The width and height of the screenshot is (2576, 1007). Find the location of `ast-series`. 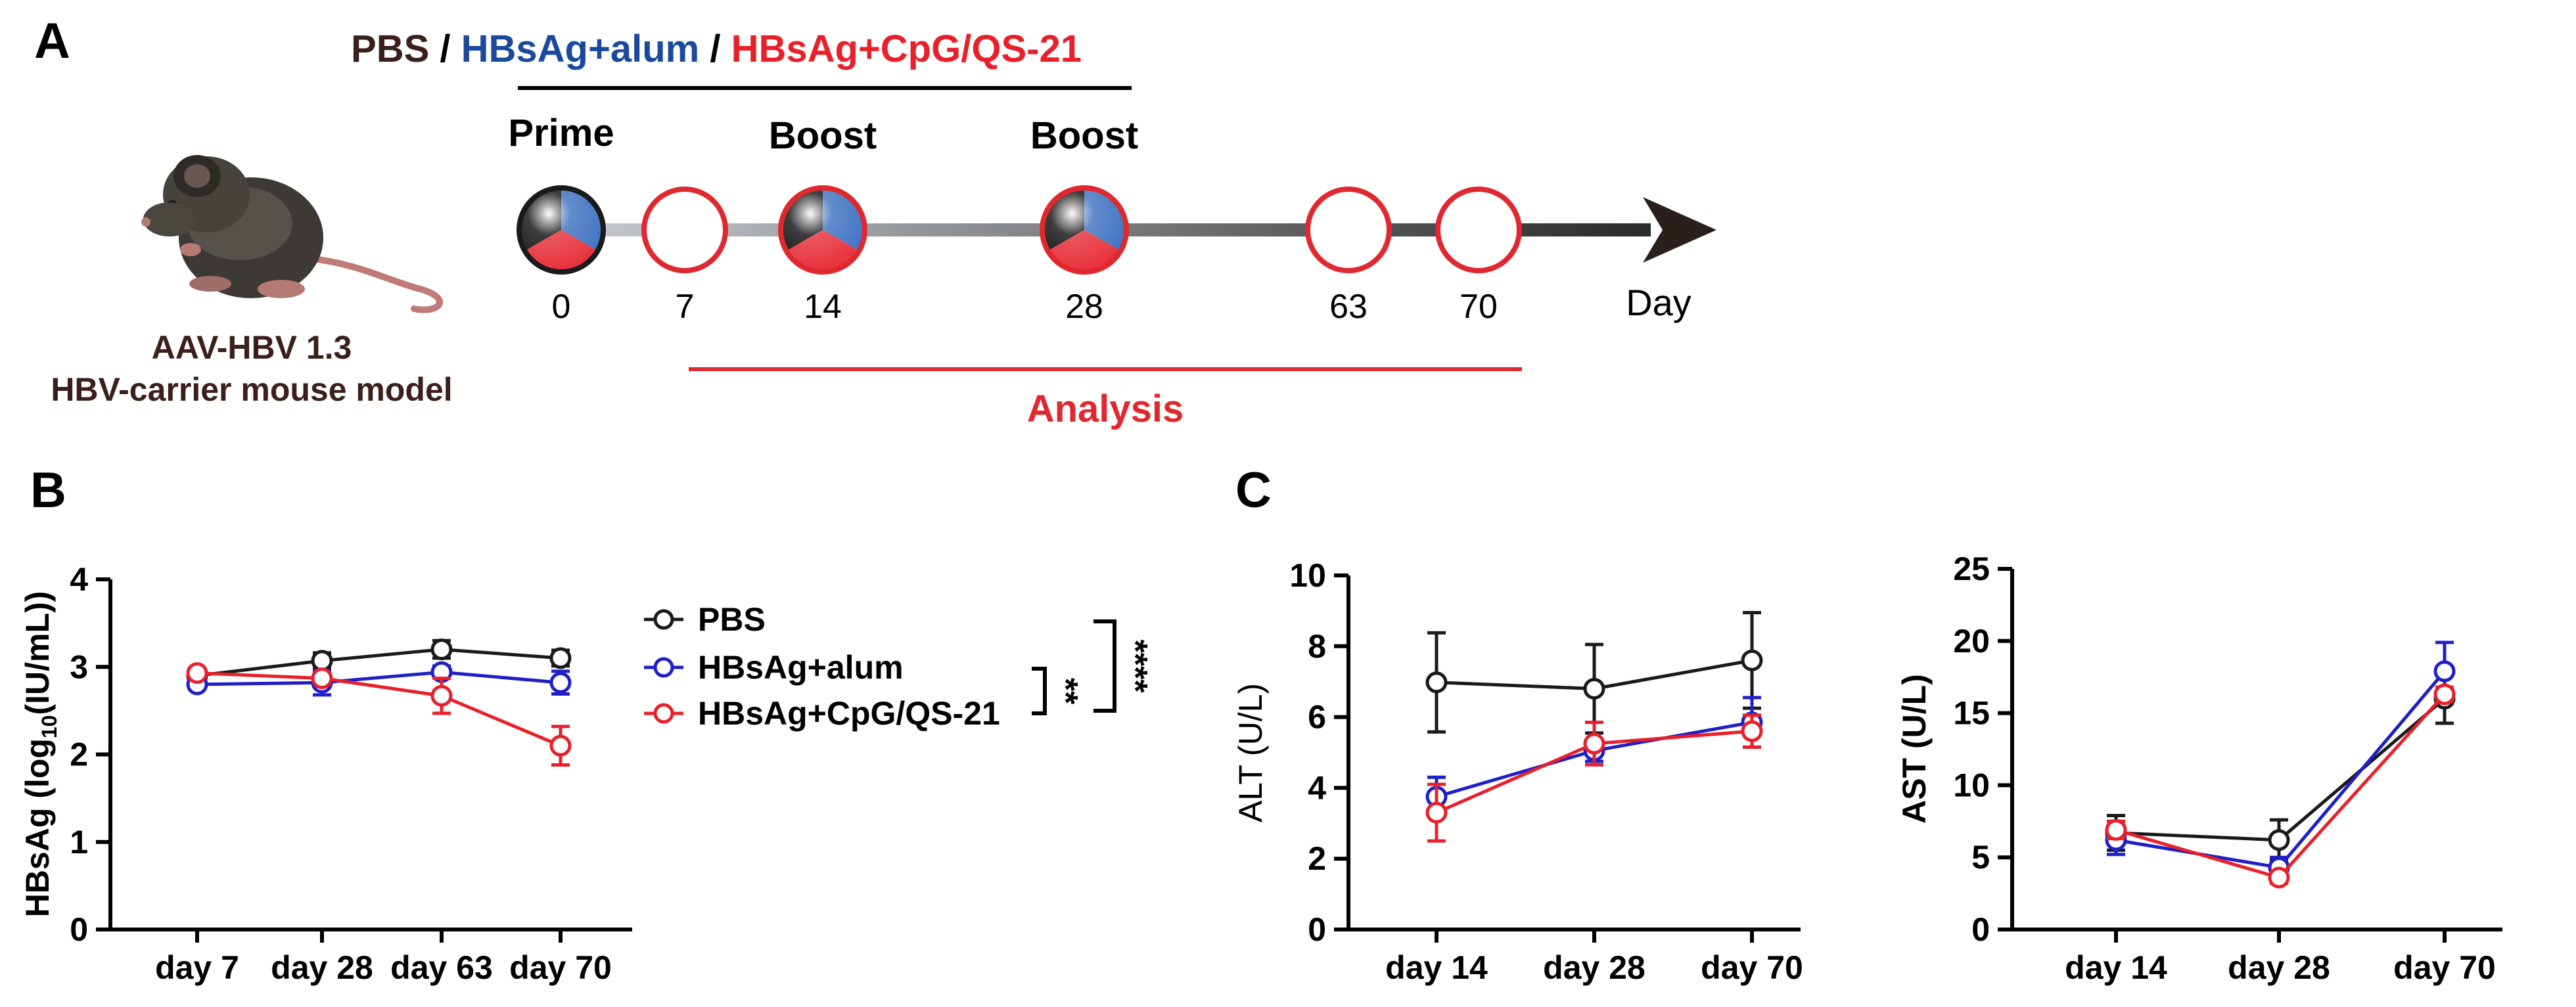

ast-series is located at coordinates (2280, 765).